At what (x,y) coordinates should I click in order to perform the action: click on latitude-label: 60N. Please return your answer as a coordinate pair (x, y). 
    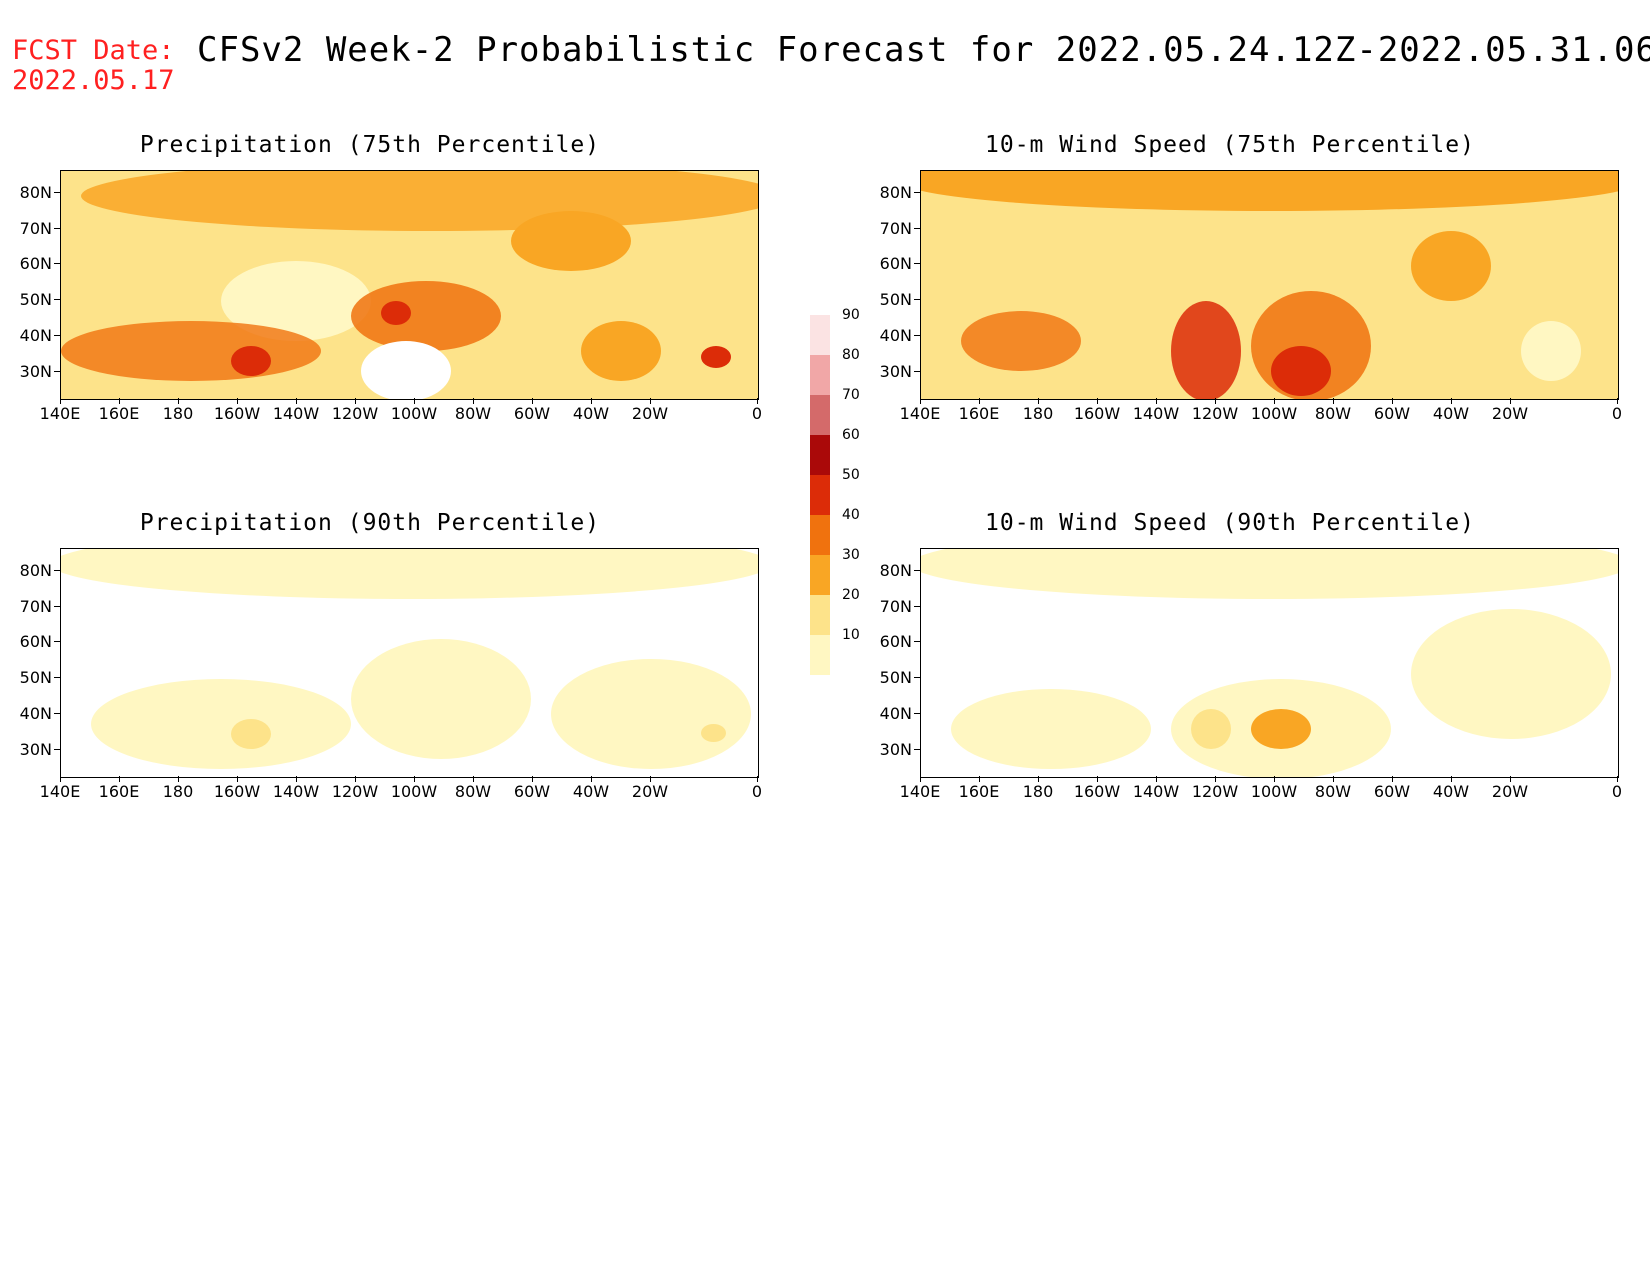
    Looking at the image, I should click on (895, 641).